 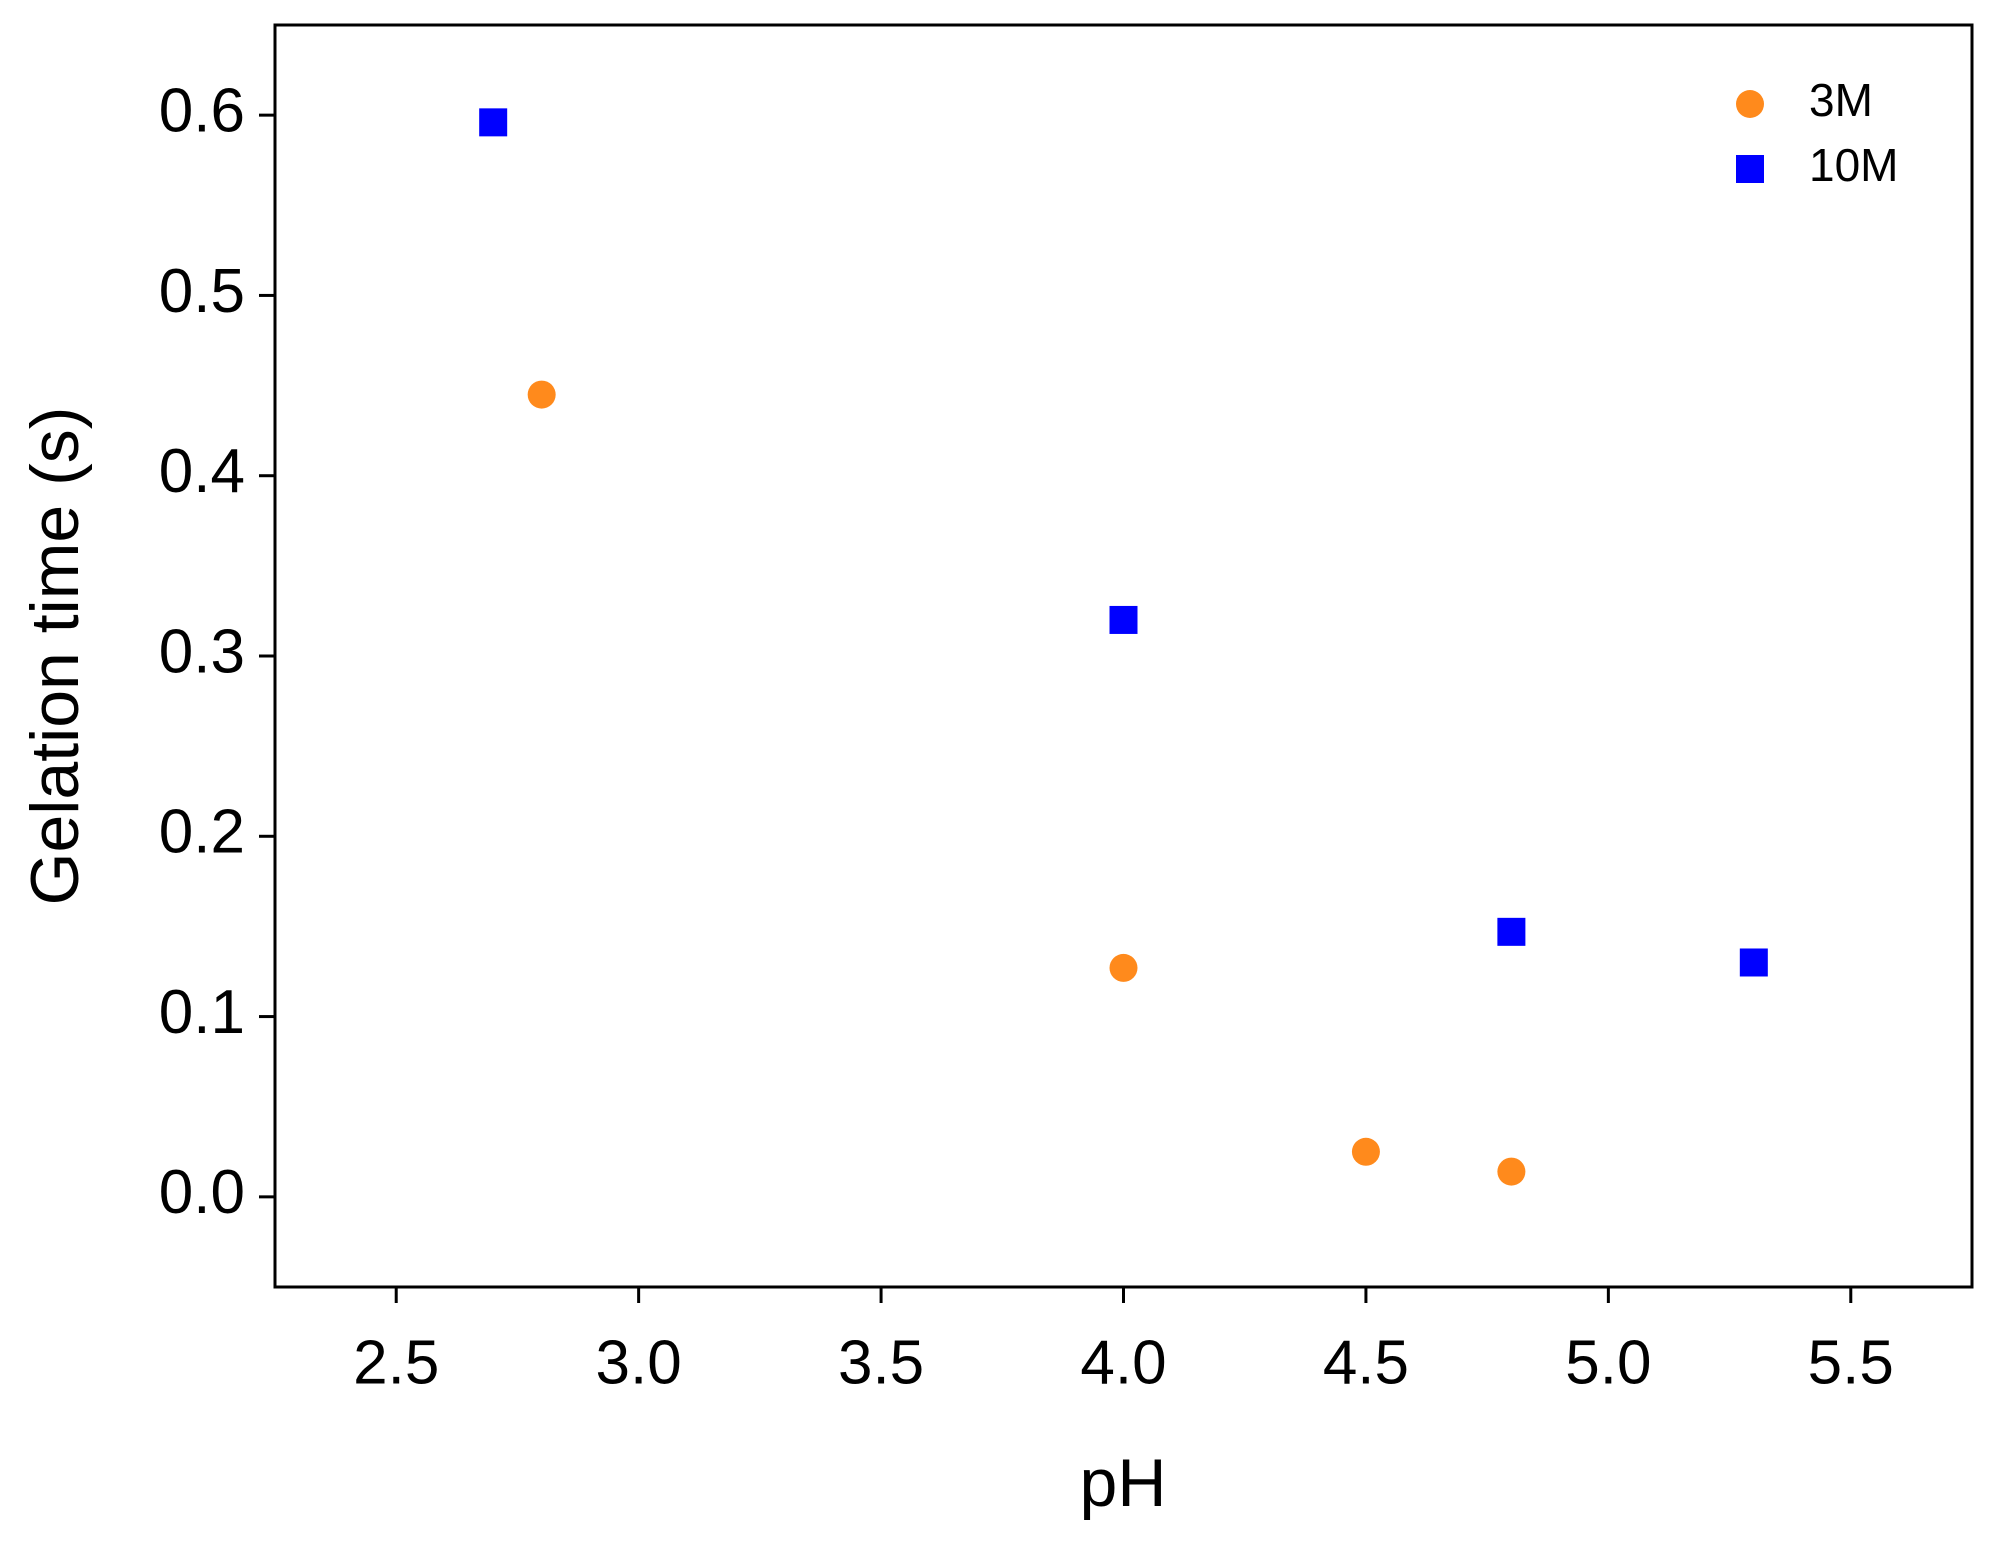 What do you see at coordinates (1366, 1362) in the screenshot?
I see `x-tick-label: 4.5` at bounding box center [1366, 1362].